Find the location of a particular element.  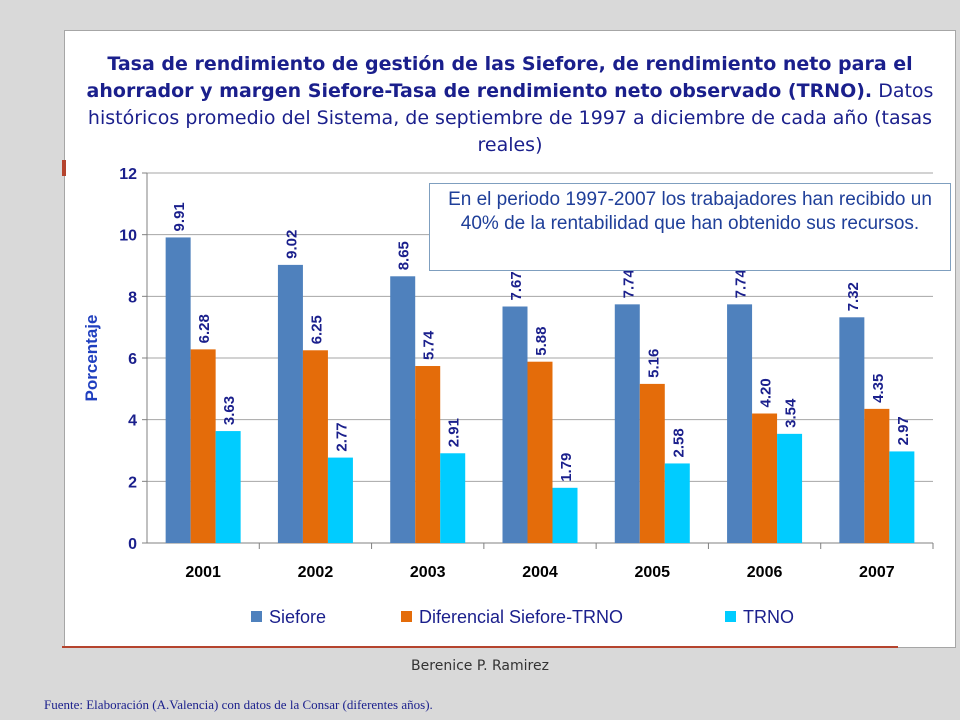

slide-margin is located at coordinates (30, 360).